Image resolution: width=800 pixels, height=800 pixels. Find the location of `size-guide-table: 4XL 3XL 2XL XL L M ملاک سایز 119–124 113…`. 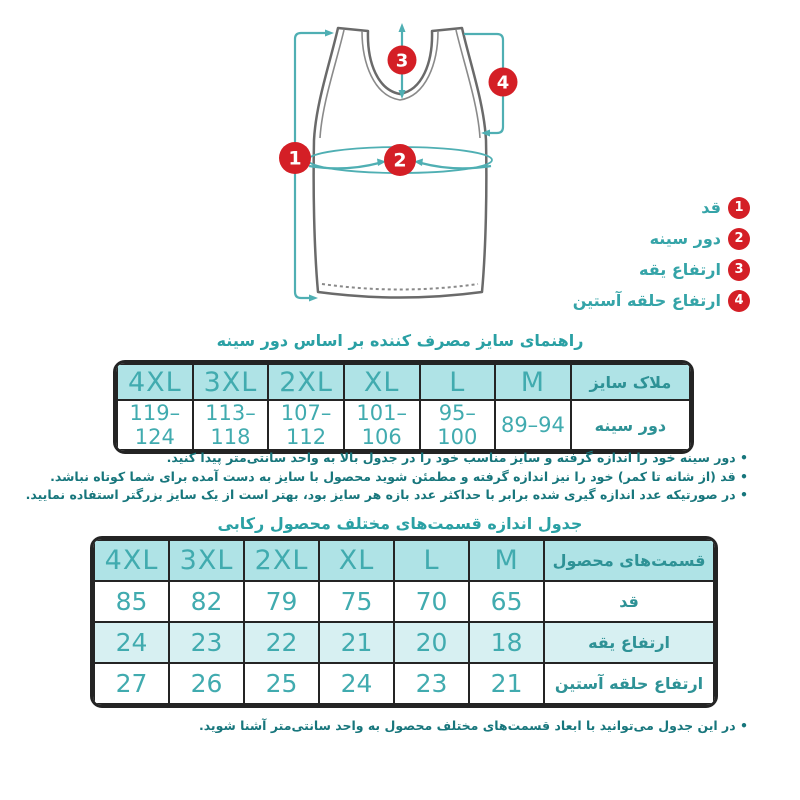

size-guide-table: 4XL 3XL 2XL XL L M ملاک سایز 119–124 113… is located at coordinates (403, 407).